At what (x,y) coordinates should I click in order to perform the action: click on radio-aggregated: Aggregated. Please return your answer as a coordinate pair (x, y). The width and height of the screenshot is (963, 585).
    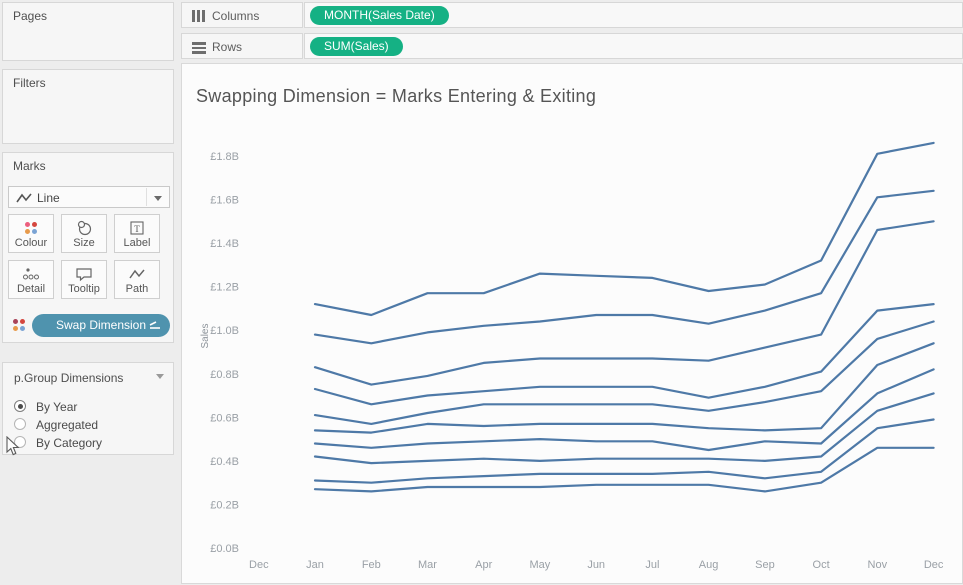
    Looking at the image, I should click on (89, 425).